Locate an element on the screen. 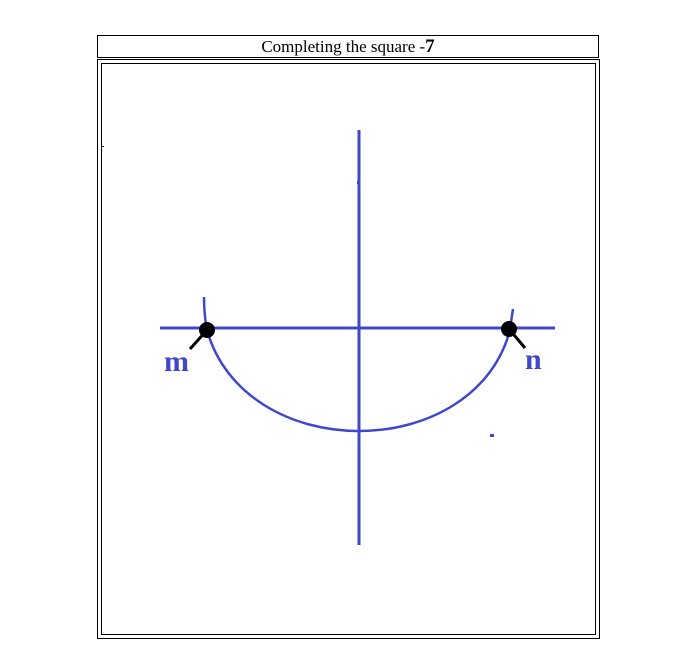 The image size is (692, 668). title-bar: Completing the square -7 is located at coordinates (348, 46).